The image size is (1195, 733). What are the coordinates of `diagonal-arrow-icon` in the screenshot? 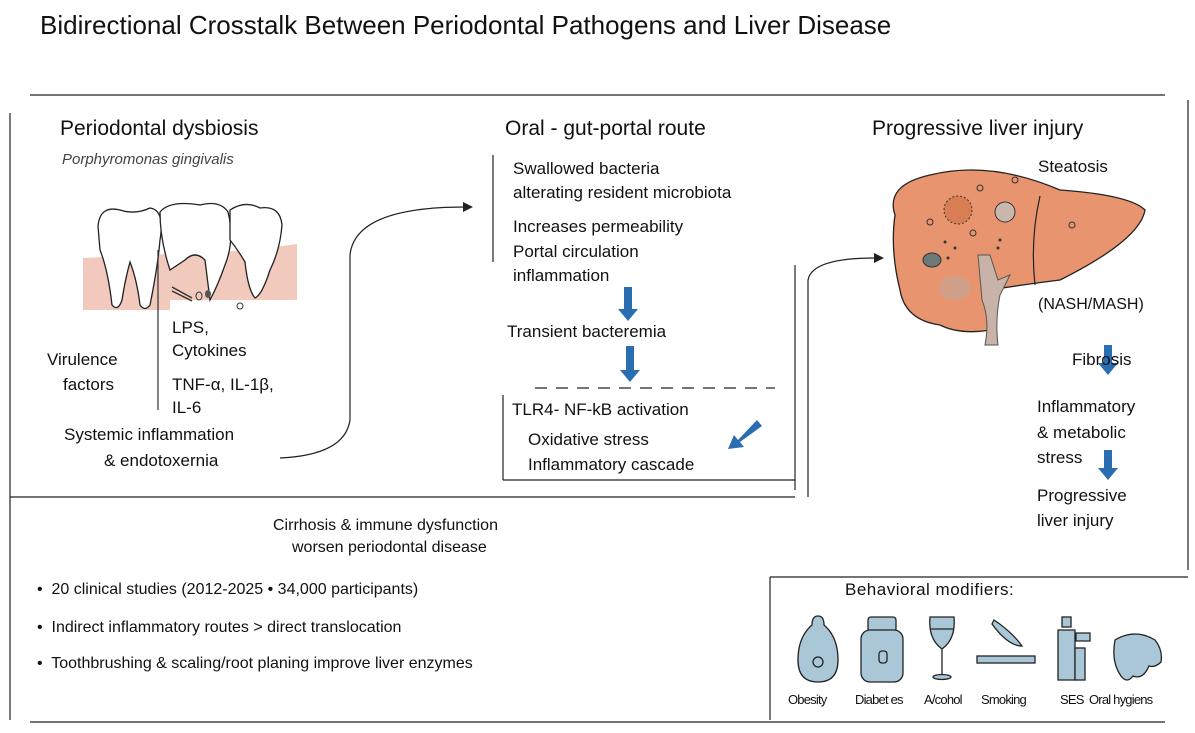 It's located at (745, 434).